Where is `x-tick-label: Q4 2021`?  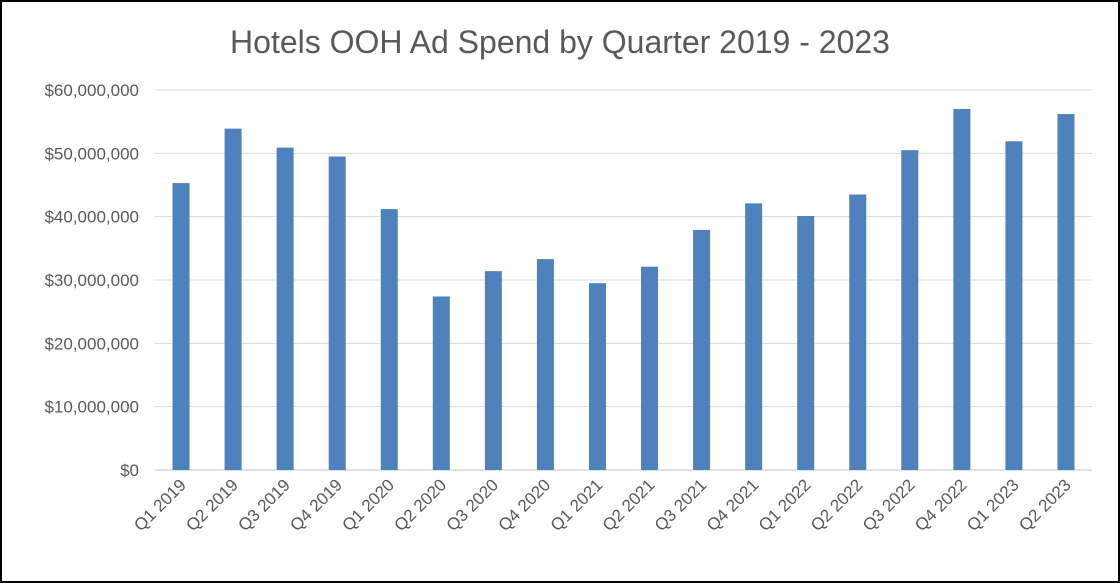
x-tick-label: Q4 2021 is located at coordinates (733, 505).